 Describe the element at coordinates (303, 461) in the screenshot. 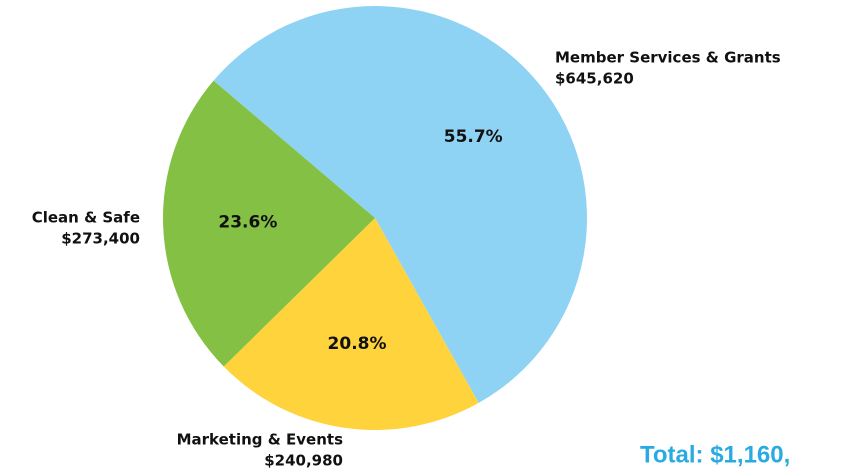

I see `amount-label: $240,980` at that location.